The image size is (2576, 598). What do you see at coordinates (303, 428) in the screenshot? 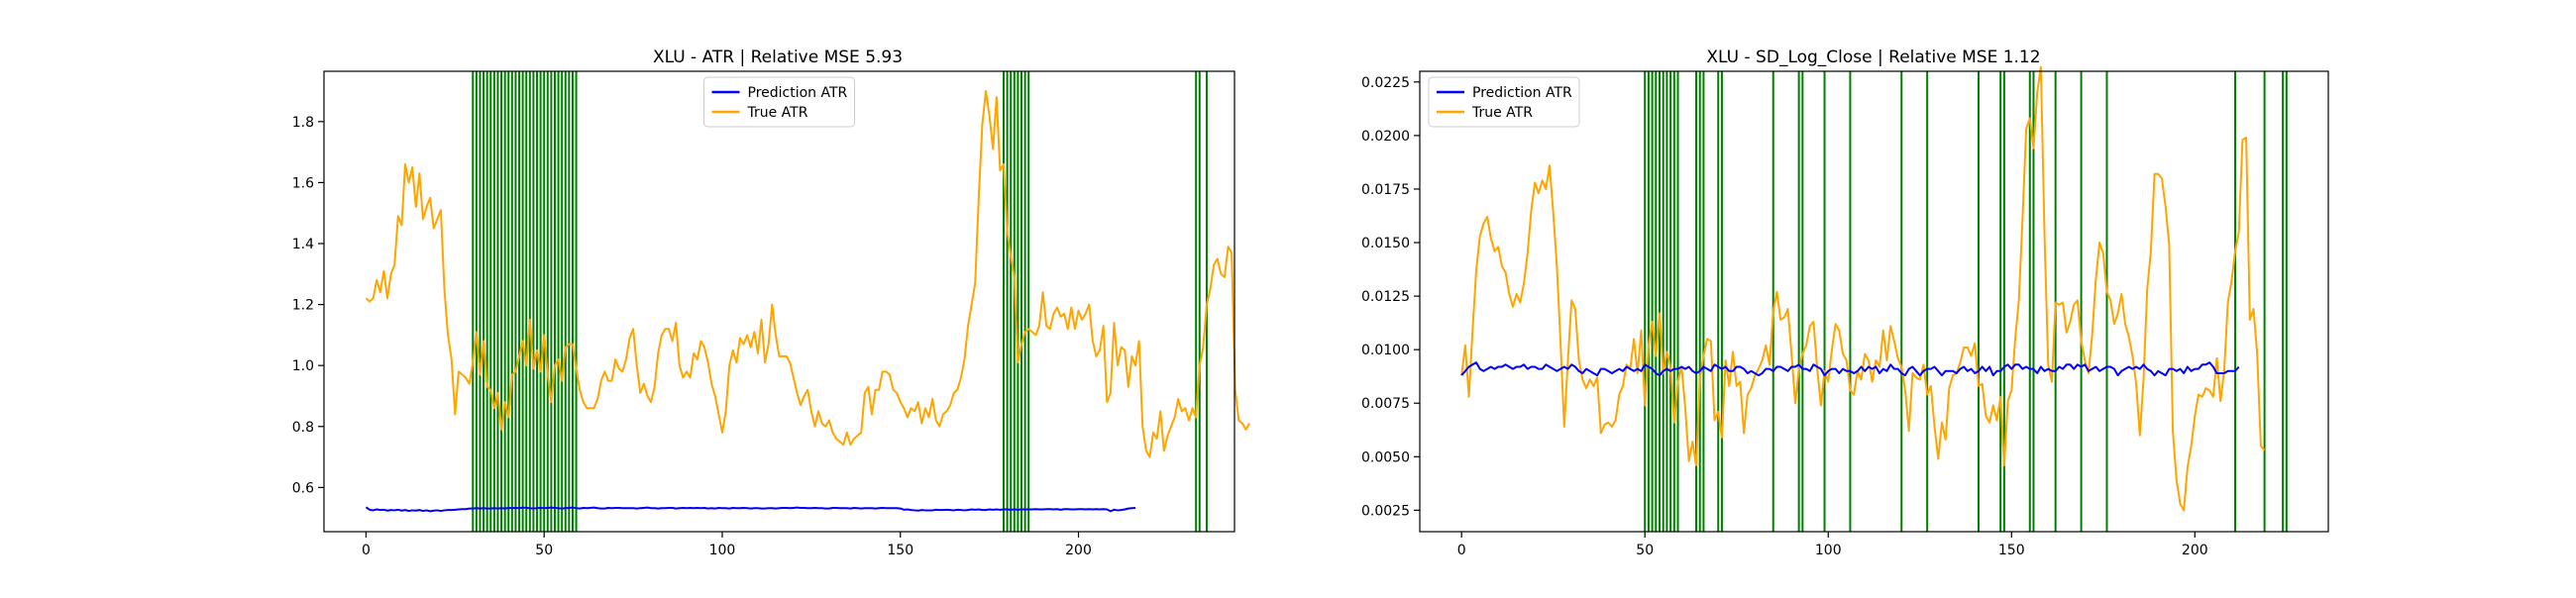
I see `y-tick-label: 0.8` at bounding box center [303, 428].